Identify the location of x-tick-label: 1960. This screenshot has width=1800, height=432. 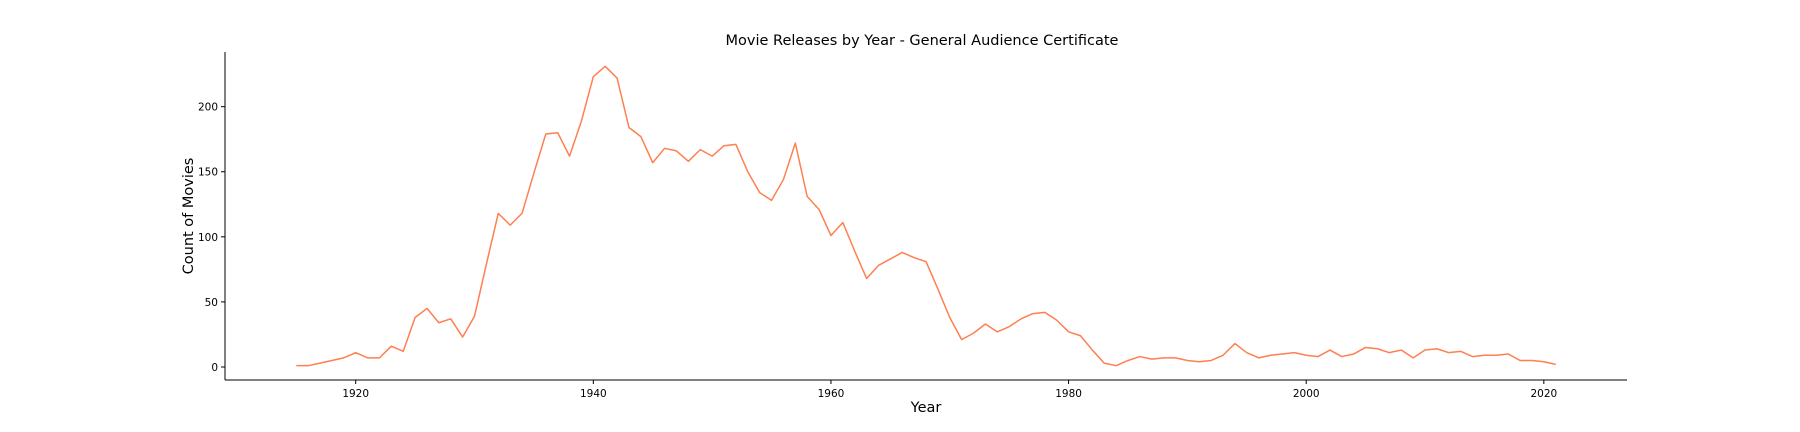
(831, 394).